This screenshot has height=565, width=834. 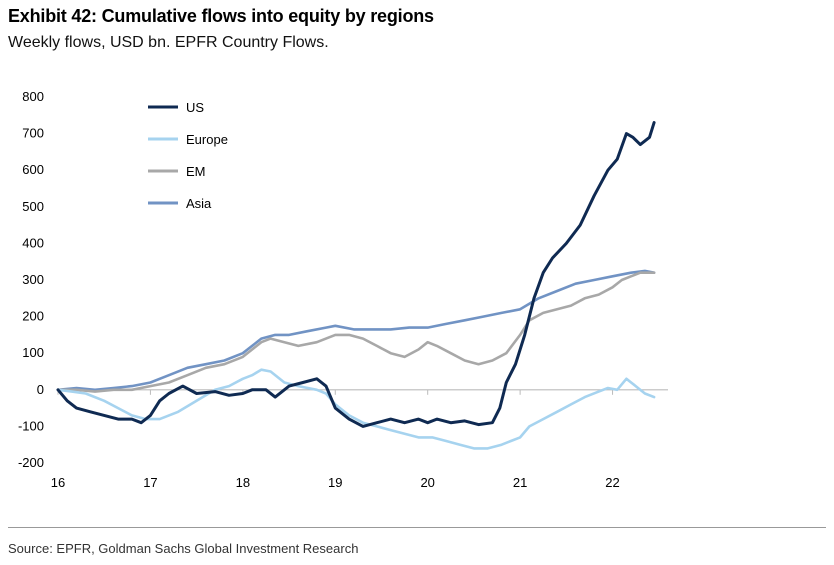 I want to click on x-axis-ticks: 16 17 18 19 20 21 22, so click(x=335, y=439).